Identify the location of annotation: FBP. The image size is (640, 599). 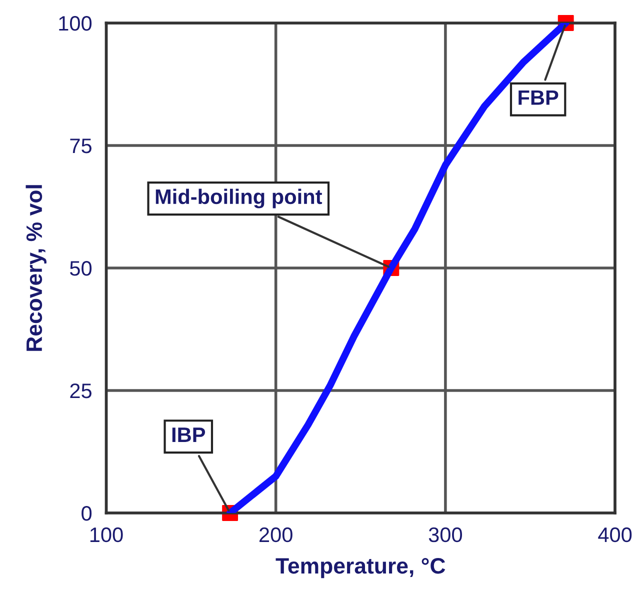
(538, 97).